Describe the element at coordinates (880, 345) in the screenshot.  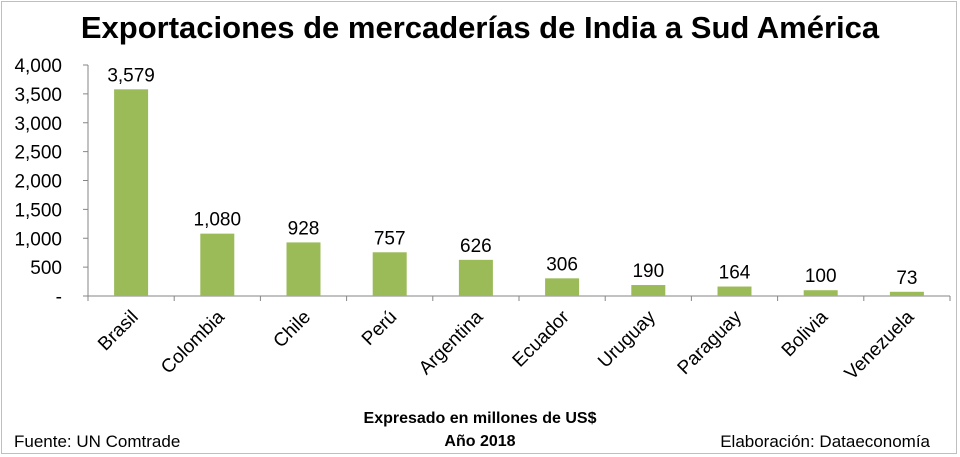
I see `x-tick-label: Venezuela` at that location.